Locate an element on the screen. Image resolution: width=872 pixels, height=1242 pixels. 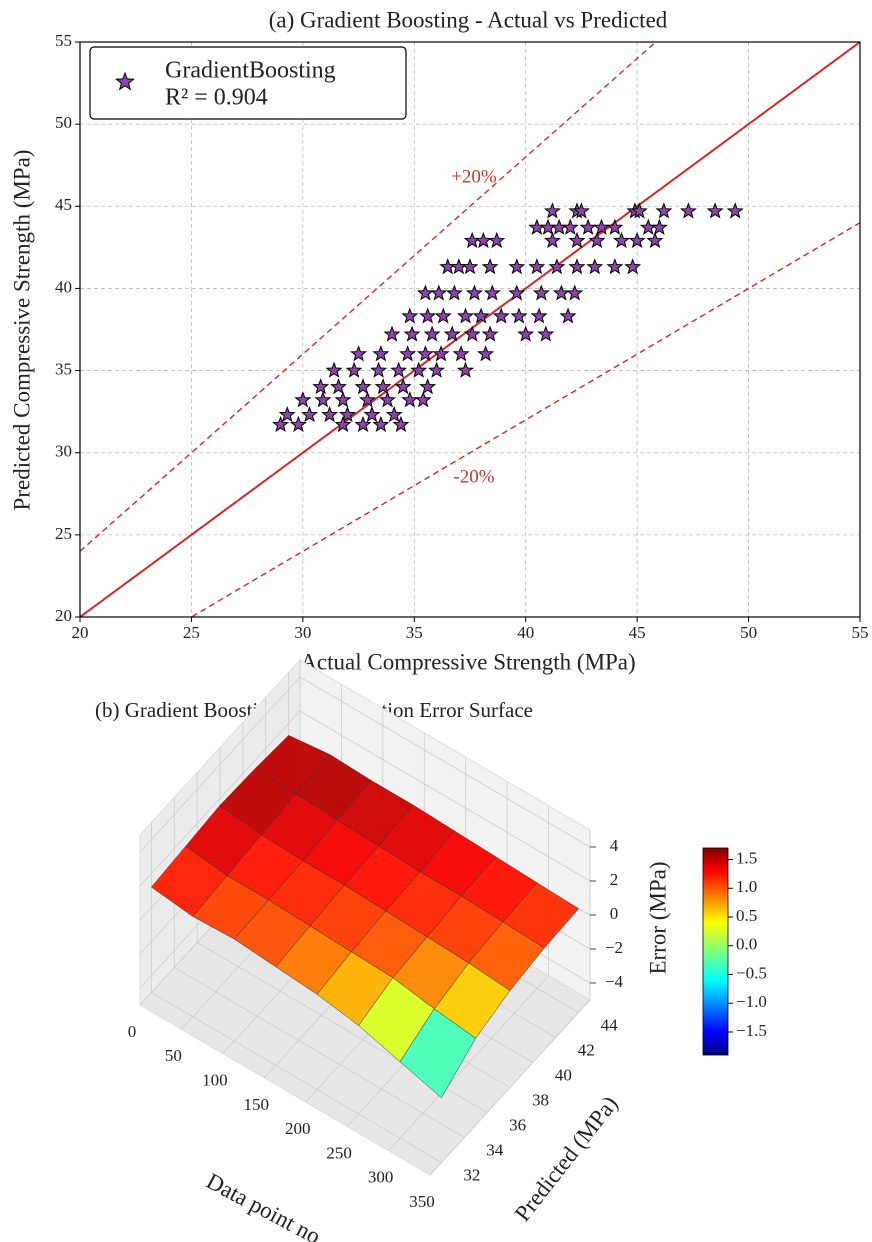
y-tick-label: 55 is located at coordinates (63, 40).